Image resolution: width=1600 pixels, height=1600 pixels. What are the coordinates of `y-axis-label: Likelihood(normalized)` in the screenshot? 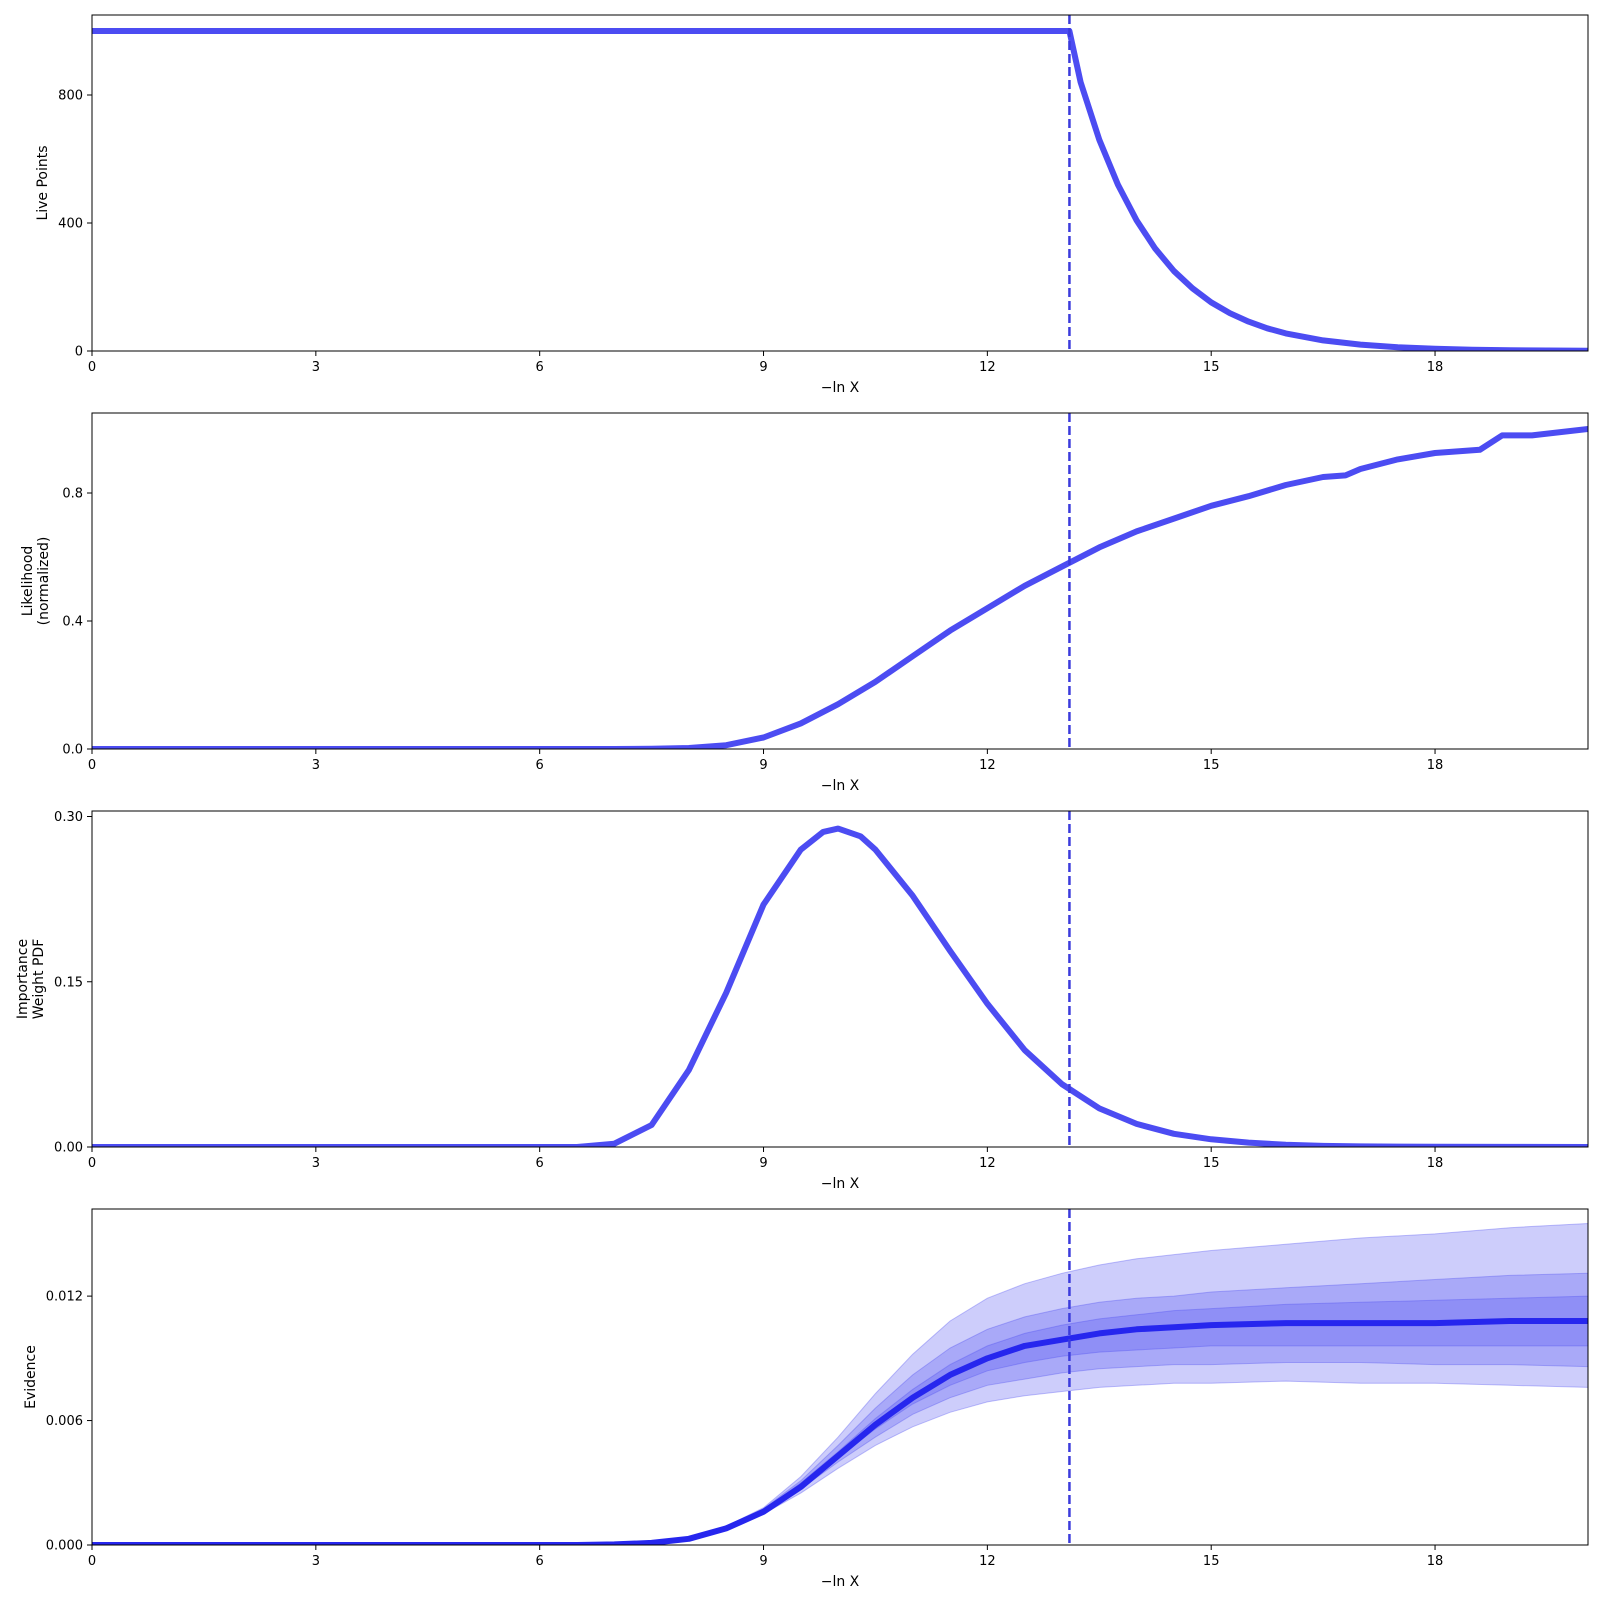 It's located at (36, 581).